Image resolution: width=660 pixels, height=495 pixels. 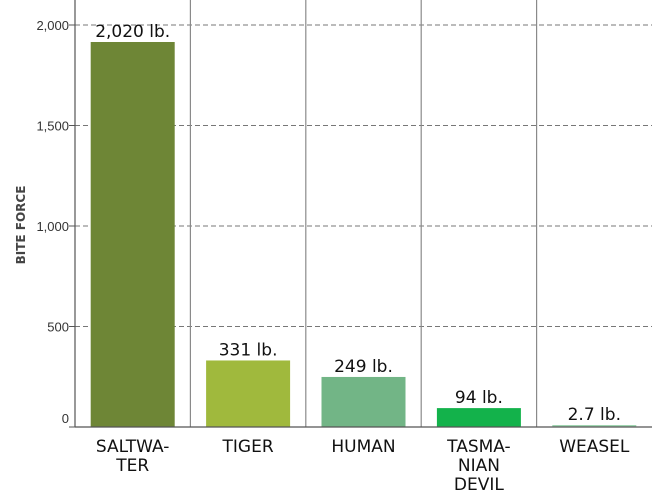 I want to click on y-tick-label: 1,500, so click(x=52, y=126).